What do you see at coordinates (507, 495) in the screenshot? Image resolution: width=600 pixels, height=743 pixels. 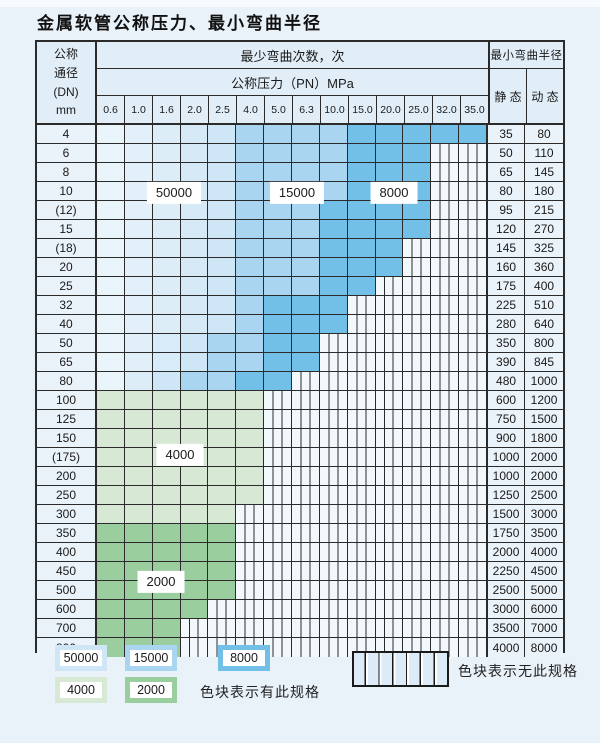 I see `static-value-cell: 1250` at bounding box center [507, 495].